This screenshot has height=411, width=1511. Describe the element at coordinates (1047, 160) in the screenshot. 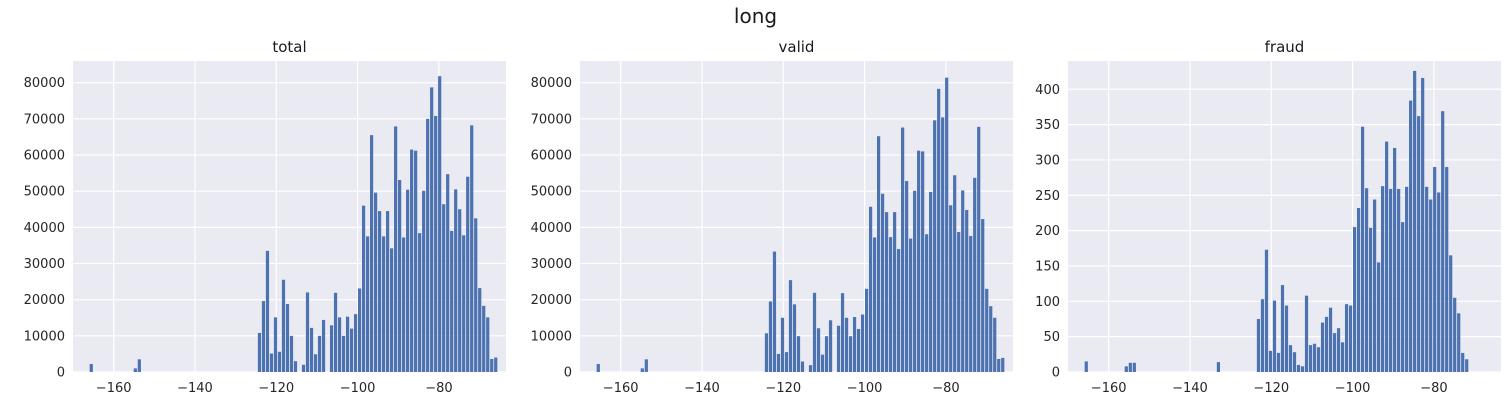

I see `y-tick-label: 300` at that location.